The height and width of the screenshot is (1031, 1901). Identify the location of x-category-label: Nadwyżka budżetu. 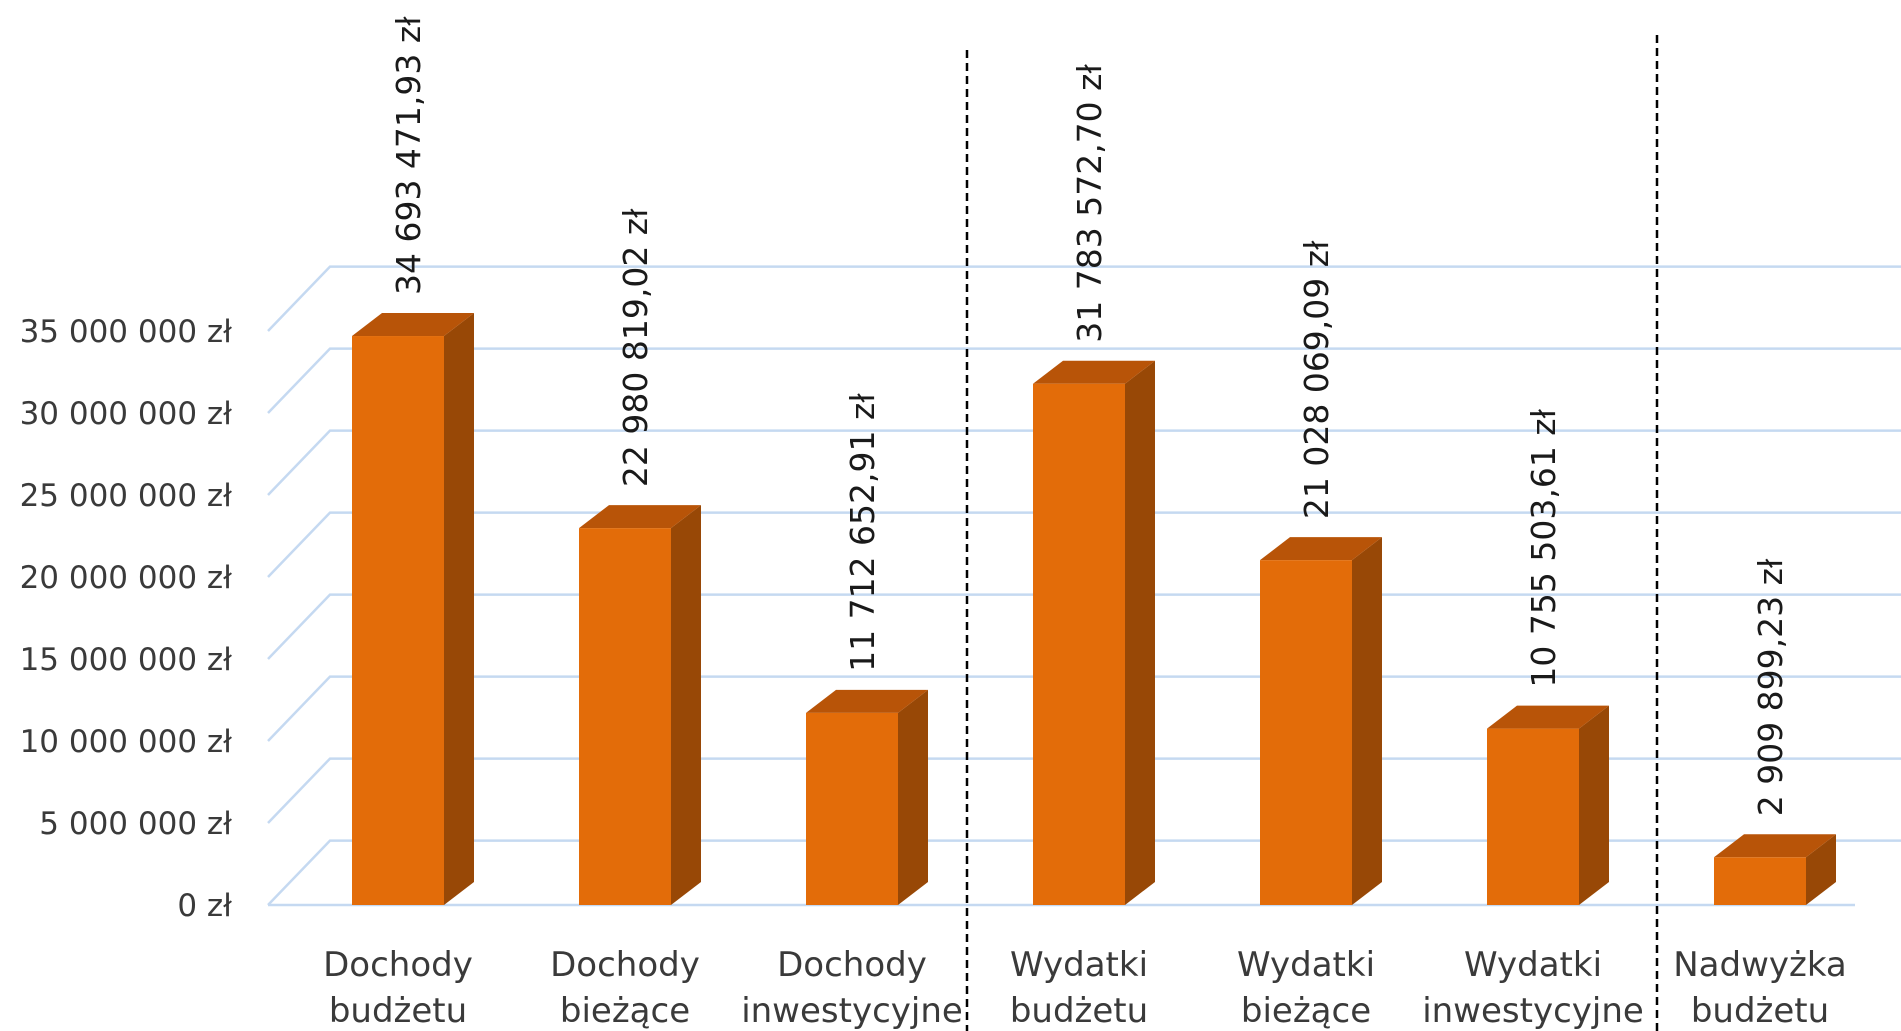
(1760, 988).